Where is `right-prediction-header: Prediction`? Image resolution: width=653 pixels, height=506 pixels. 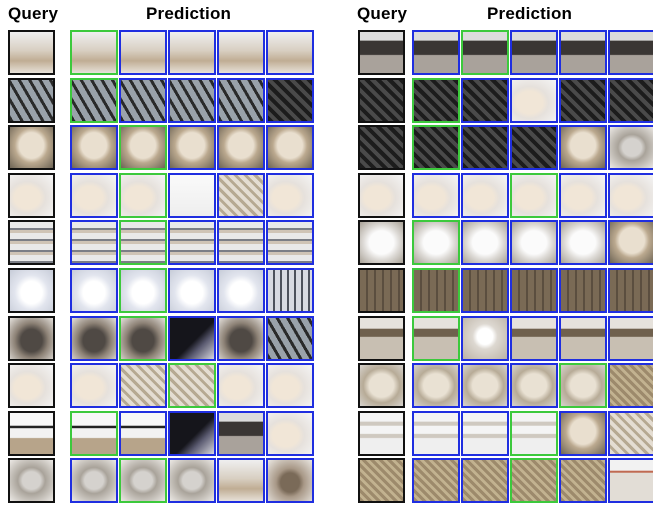 right-prediction-header: Prediction is located at coordinates (530, 13).